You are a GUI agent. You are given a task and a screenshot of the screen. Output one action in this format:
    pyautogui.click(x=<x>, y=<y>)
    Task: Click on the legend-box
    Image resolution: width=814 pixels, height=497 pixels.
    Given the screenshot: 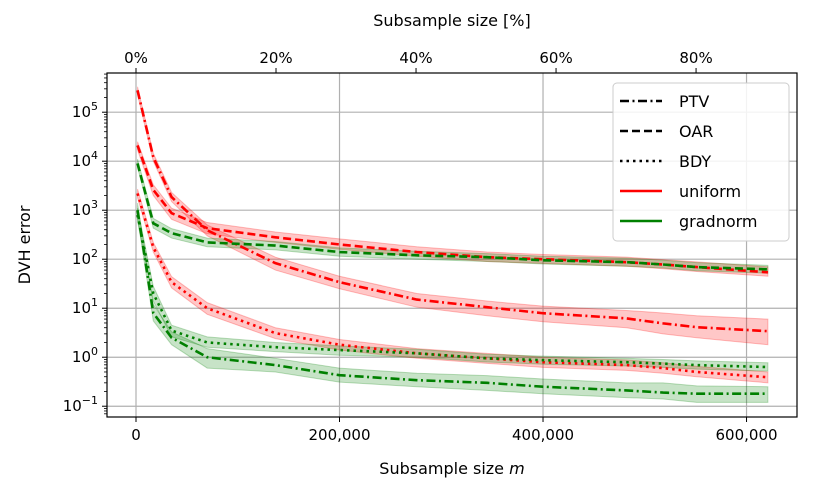 What is the action you would take?
    pyautogui.click(x=701, y=162)
    